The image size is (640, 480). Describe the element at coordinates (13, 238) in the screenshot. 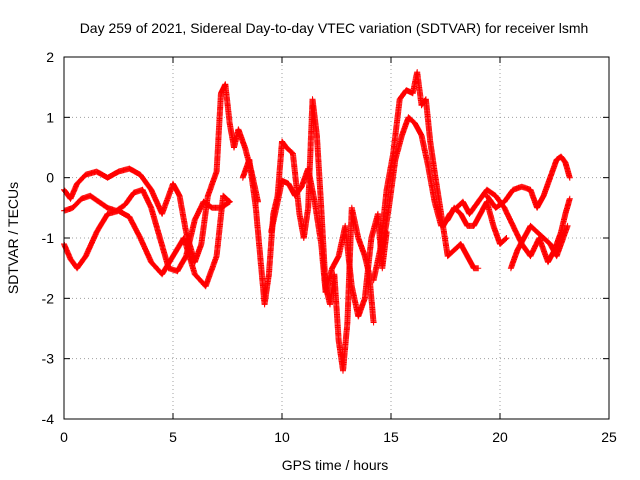

I see `y-axis-label: SDTVAR / TECUs` at that location.